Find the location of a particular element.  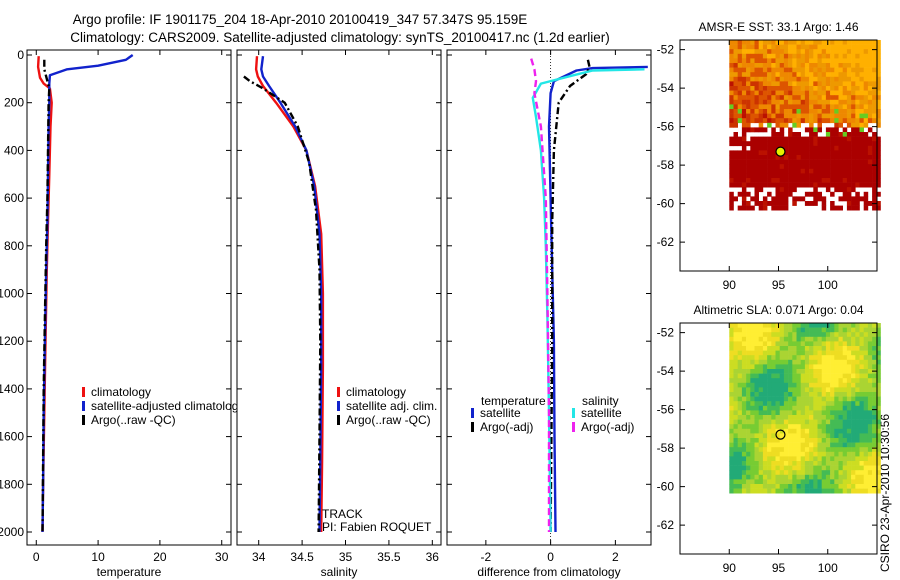

sst_map-heatmap-cells is located at coordinates (805, 125).